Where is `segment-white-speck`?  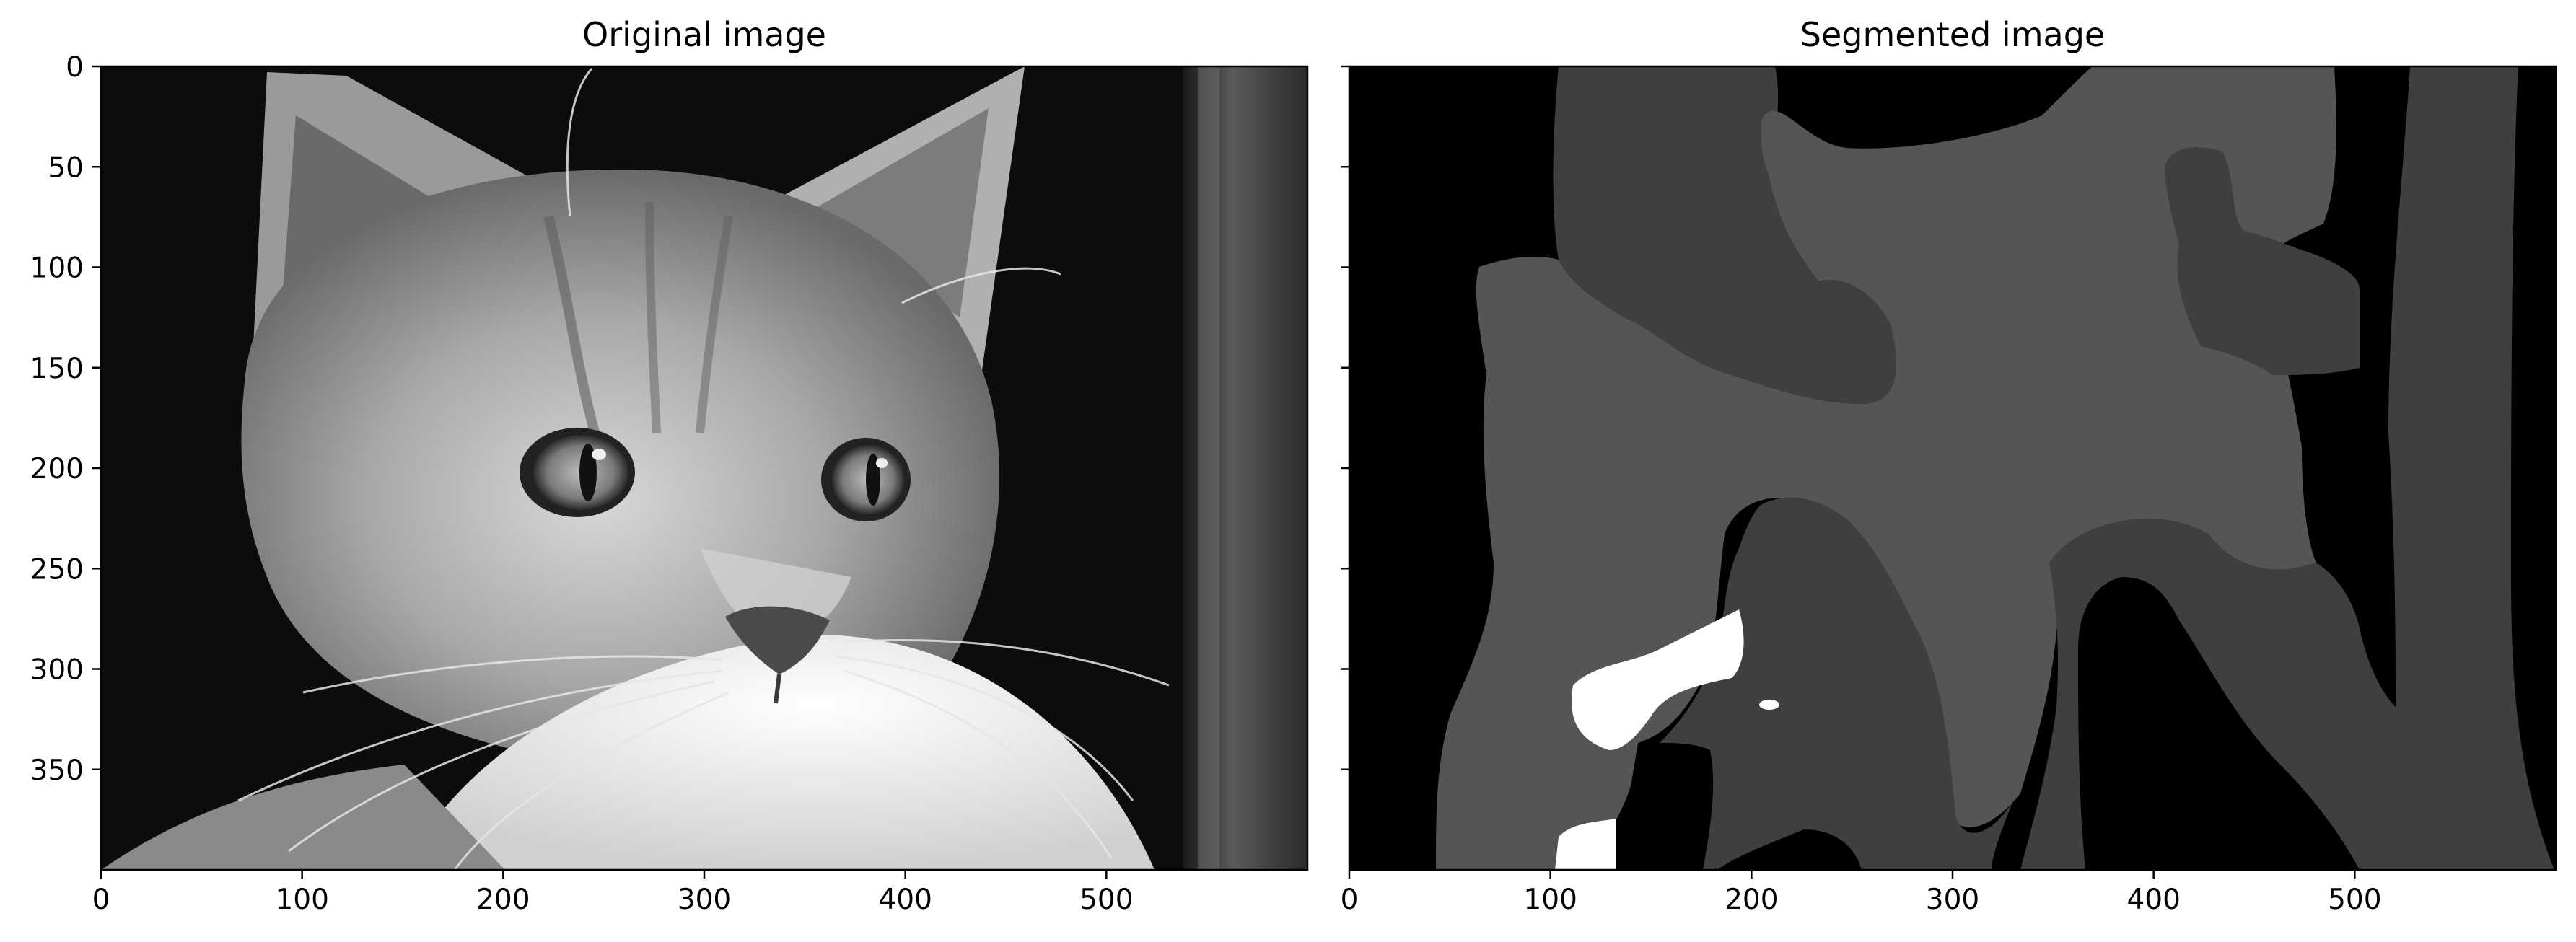 segment-white-speck is located at coordinates (1769, 705).